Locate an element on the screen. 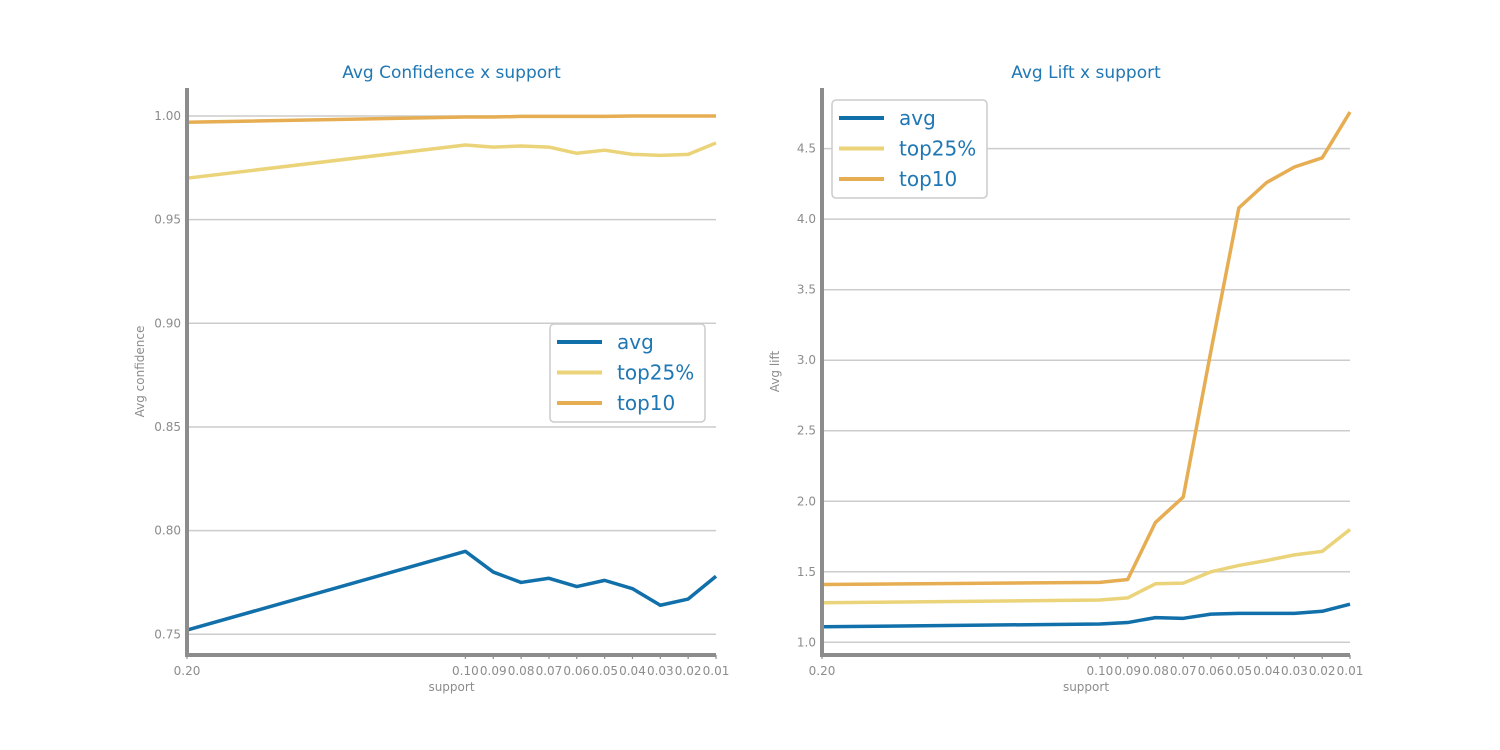 The image size is (1500, 750). y-tick-label: 1.0 is located at coordinates (806, 642).